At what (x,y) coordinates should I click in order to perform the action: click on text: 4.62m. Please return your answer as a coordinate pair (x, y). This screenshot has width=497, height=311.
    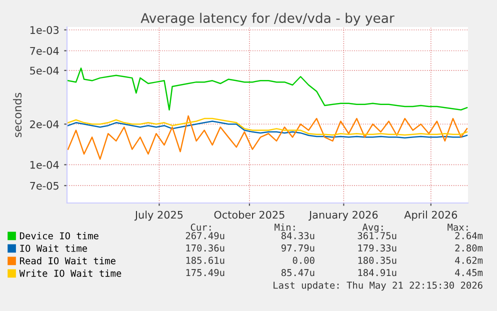
    Looking at the image, I should click on (469, 260).